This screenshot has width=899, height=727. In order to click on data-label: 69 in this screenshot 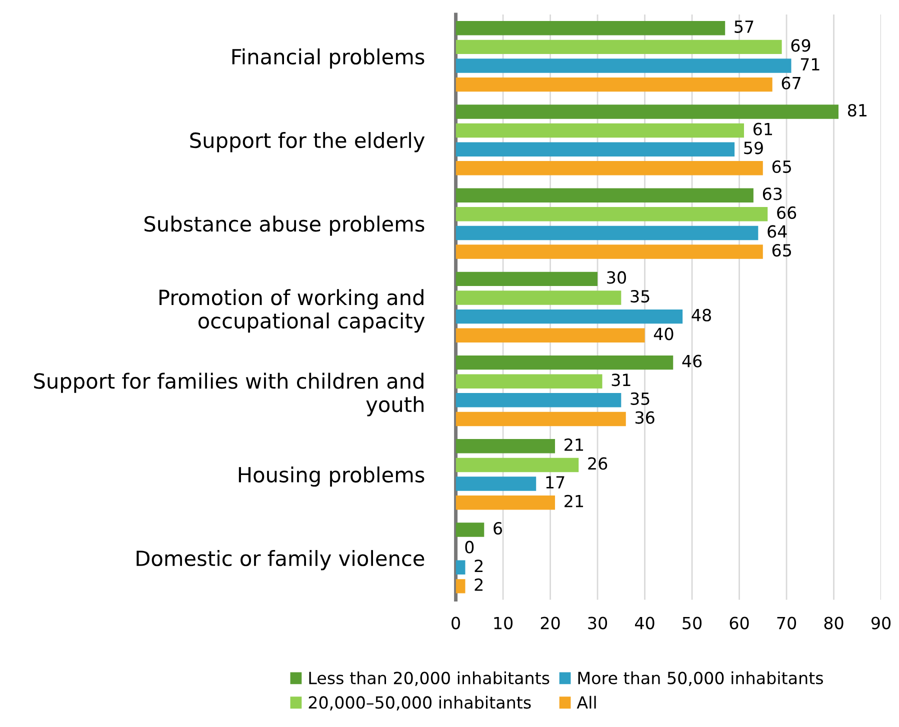, I will do `click(800, 45)`.